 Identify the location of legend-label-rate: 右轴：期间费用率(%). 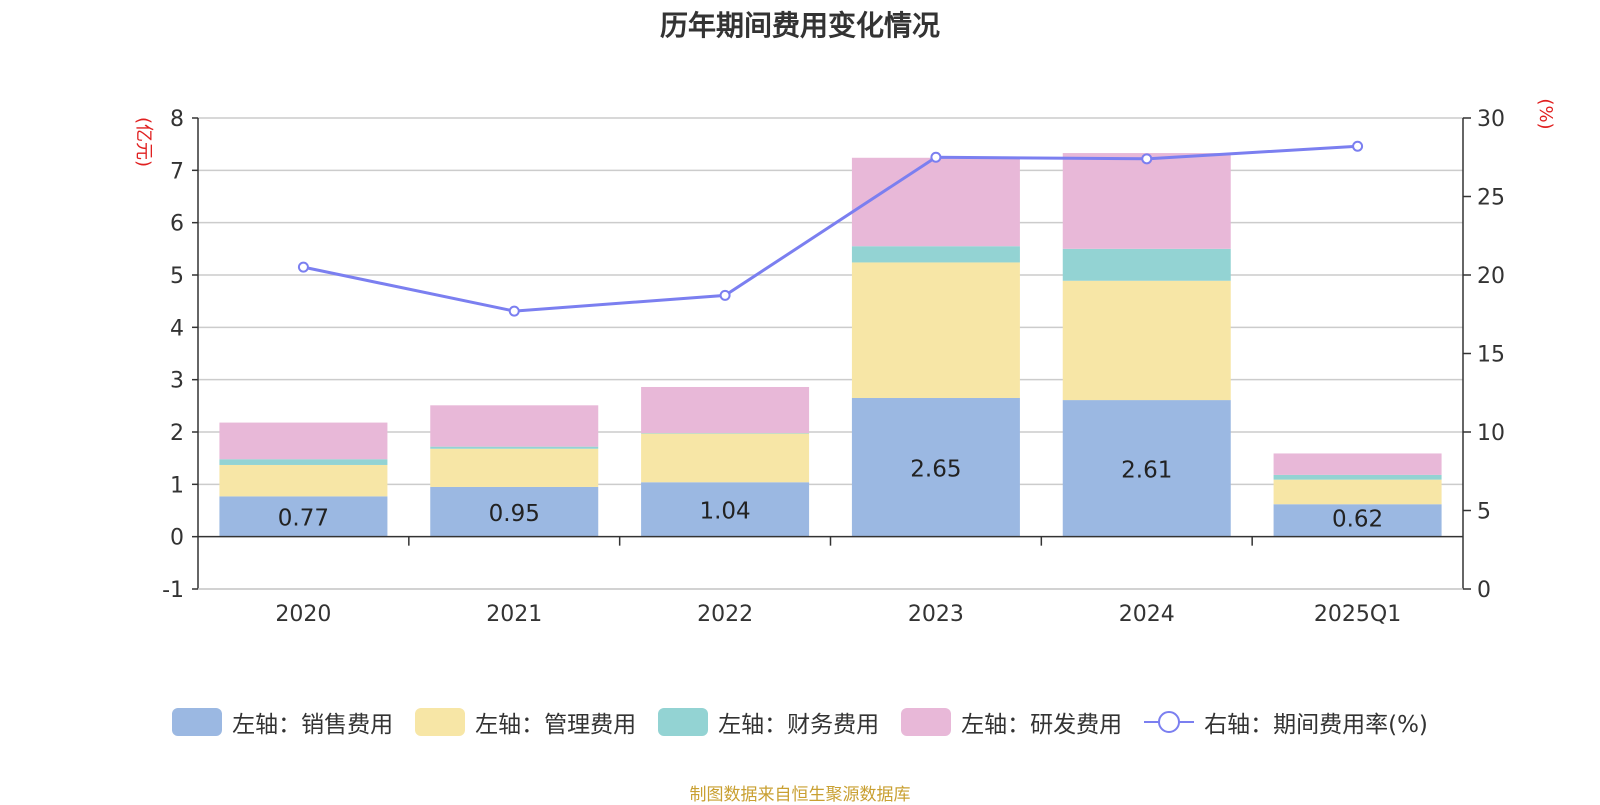
(1316, 725).